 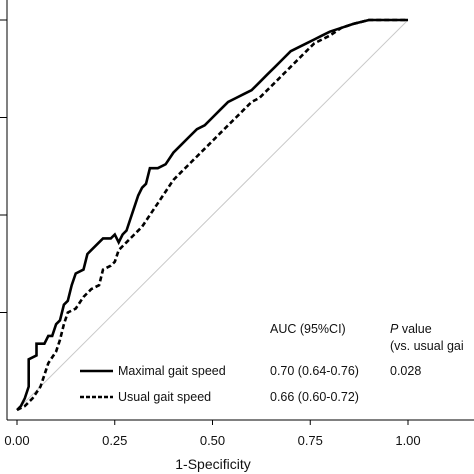 I want to click on x-axis-title: 1-Specificity, so click(x=212, y=464).